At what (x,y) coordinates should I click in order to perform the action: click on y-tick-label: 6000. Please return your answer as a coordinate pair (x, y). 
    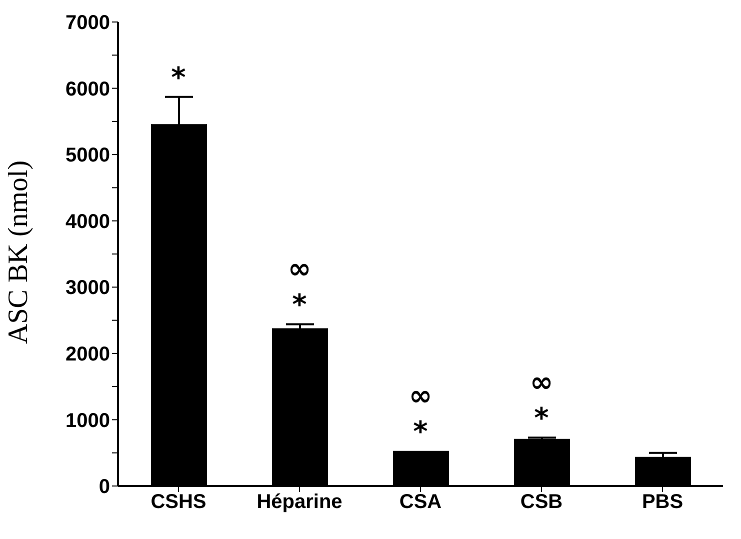
    Looking at the image, I should click on (88, 89).